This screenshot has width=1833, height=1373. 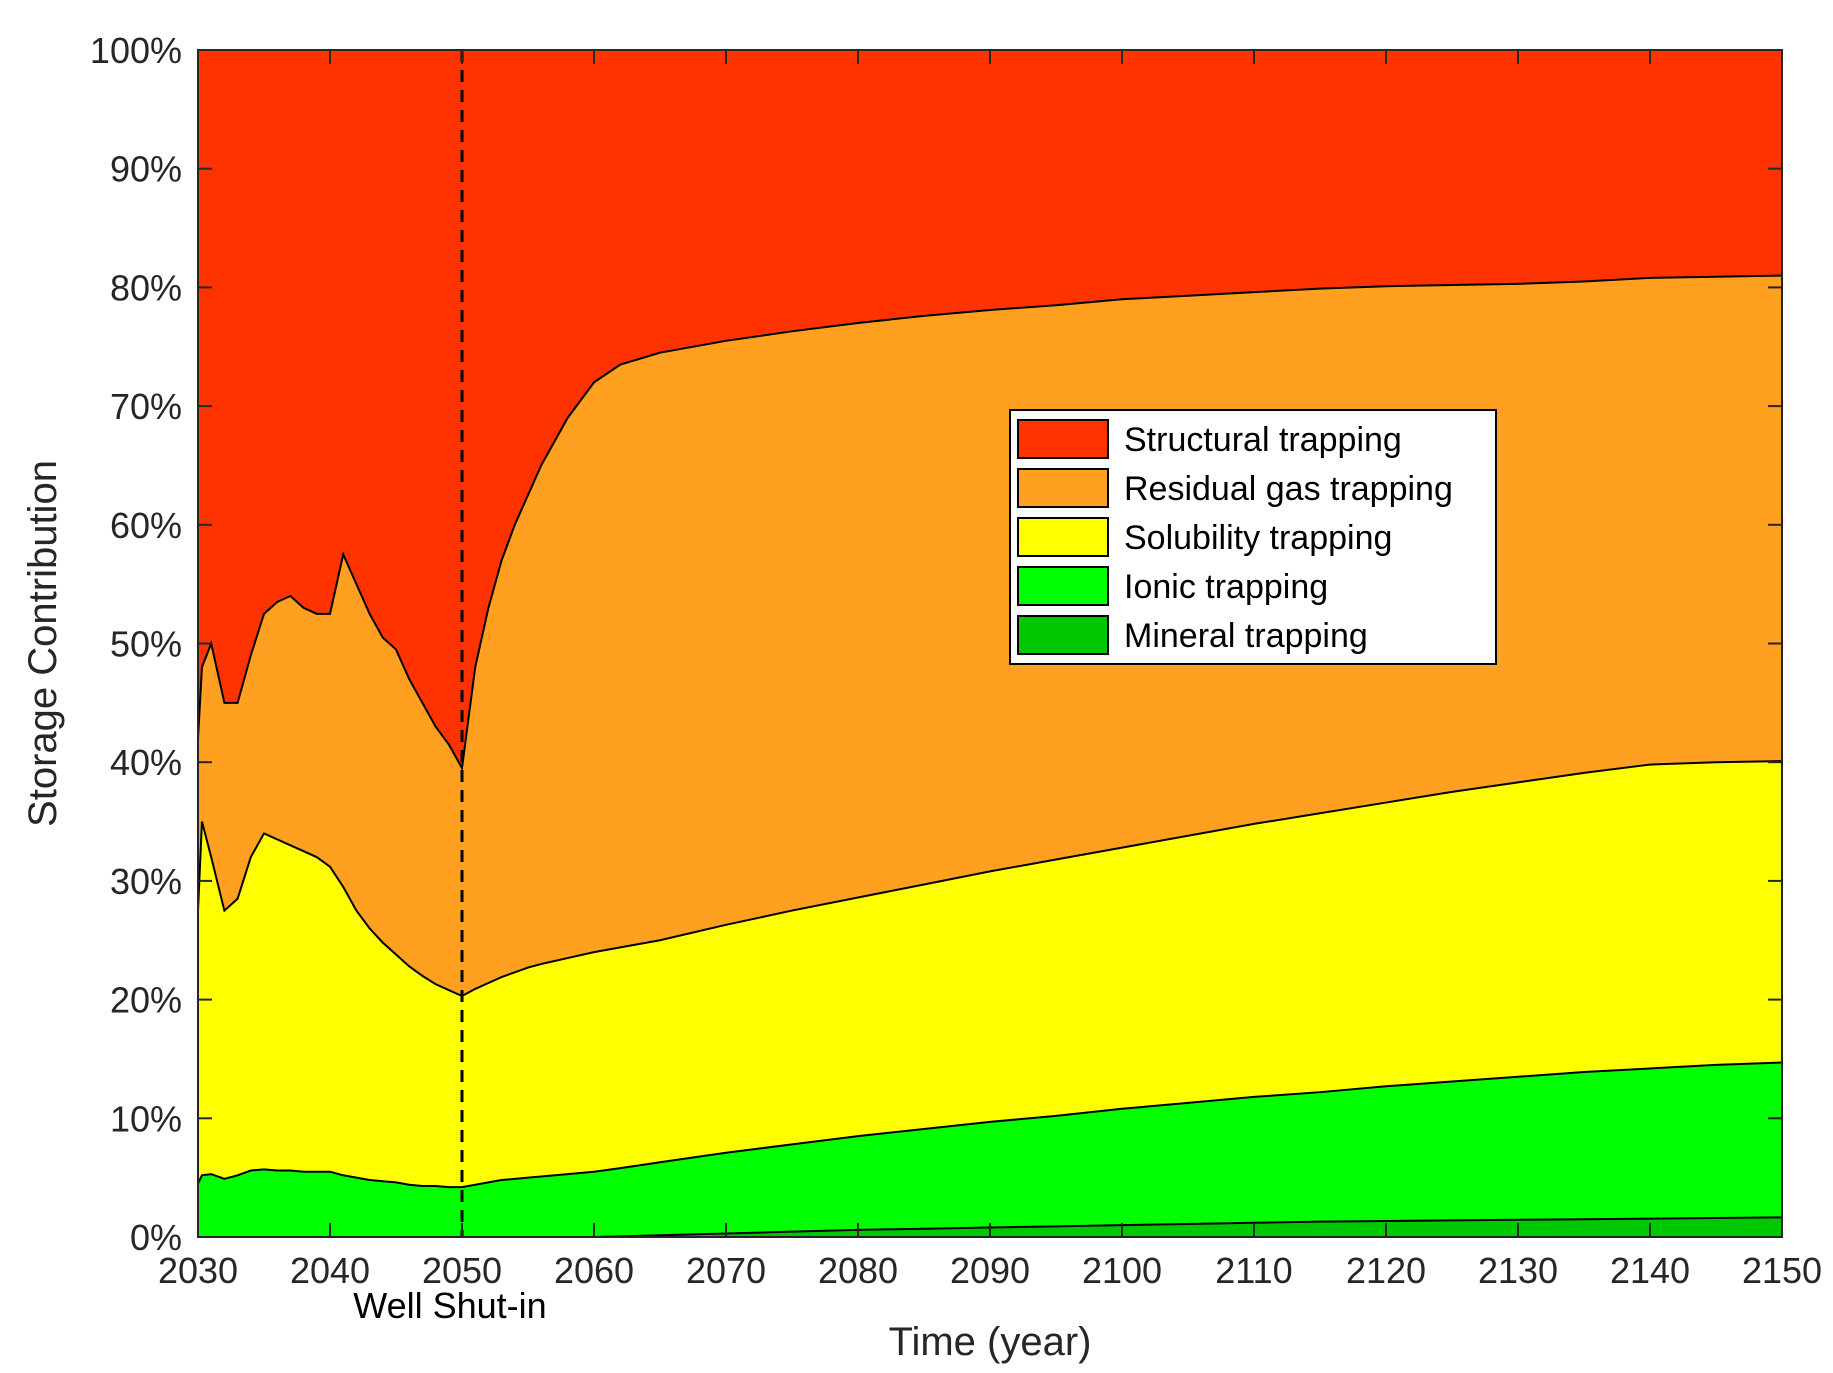 I want to click on y-tick-label: 40%, so click(x=146, y=762).